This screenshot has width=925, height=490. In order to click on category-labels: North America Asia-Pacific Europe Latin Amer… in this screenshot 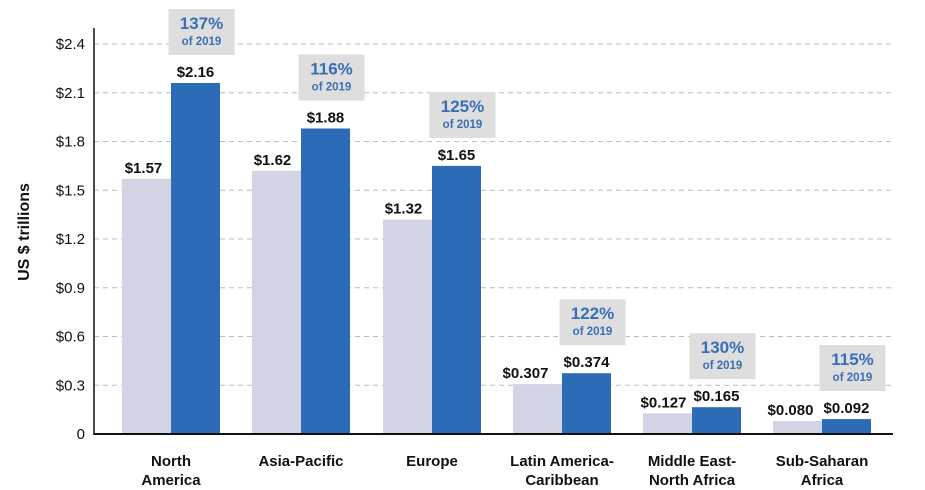, I will do `click(504, 471)`.